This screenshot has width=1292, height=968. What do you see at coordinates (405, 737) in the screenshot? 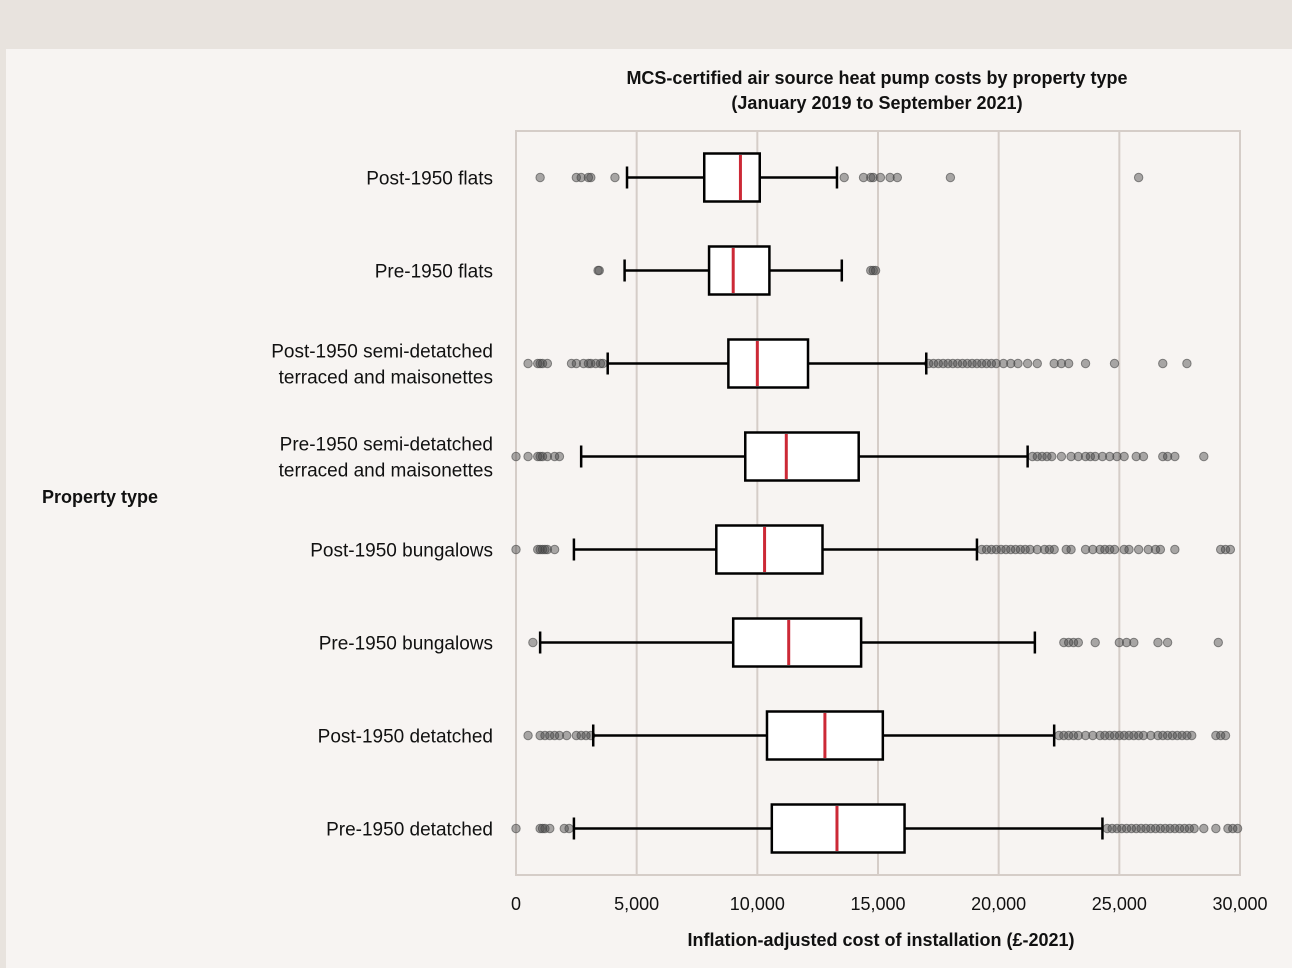
I see `category-label: Post-1950 detatched` at bounding box center [405, 737].